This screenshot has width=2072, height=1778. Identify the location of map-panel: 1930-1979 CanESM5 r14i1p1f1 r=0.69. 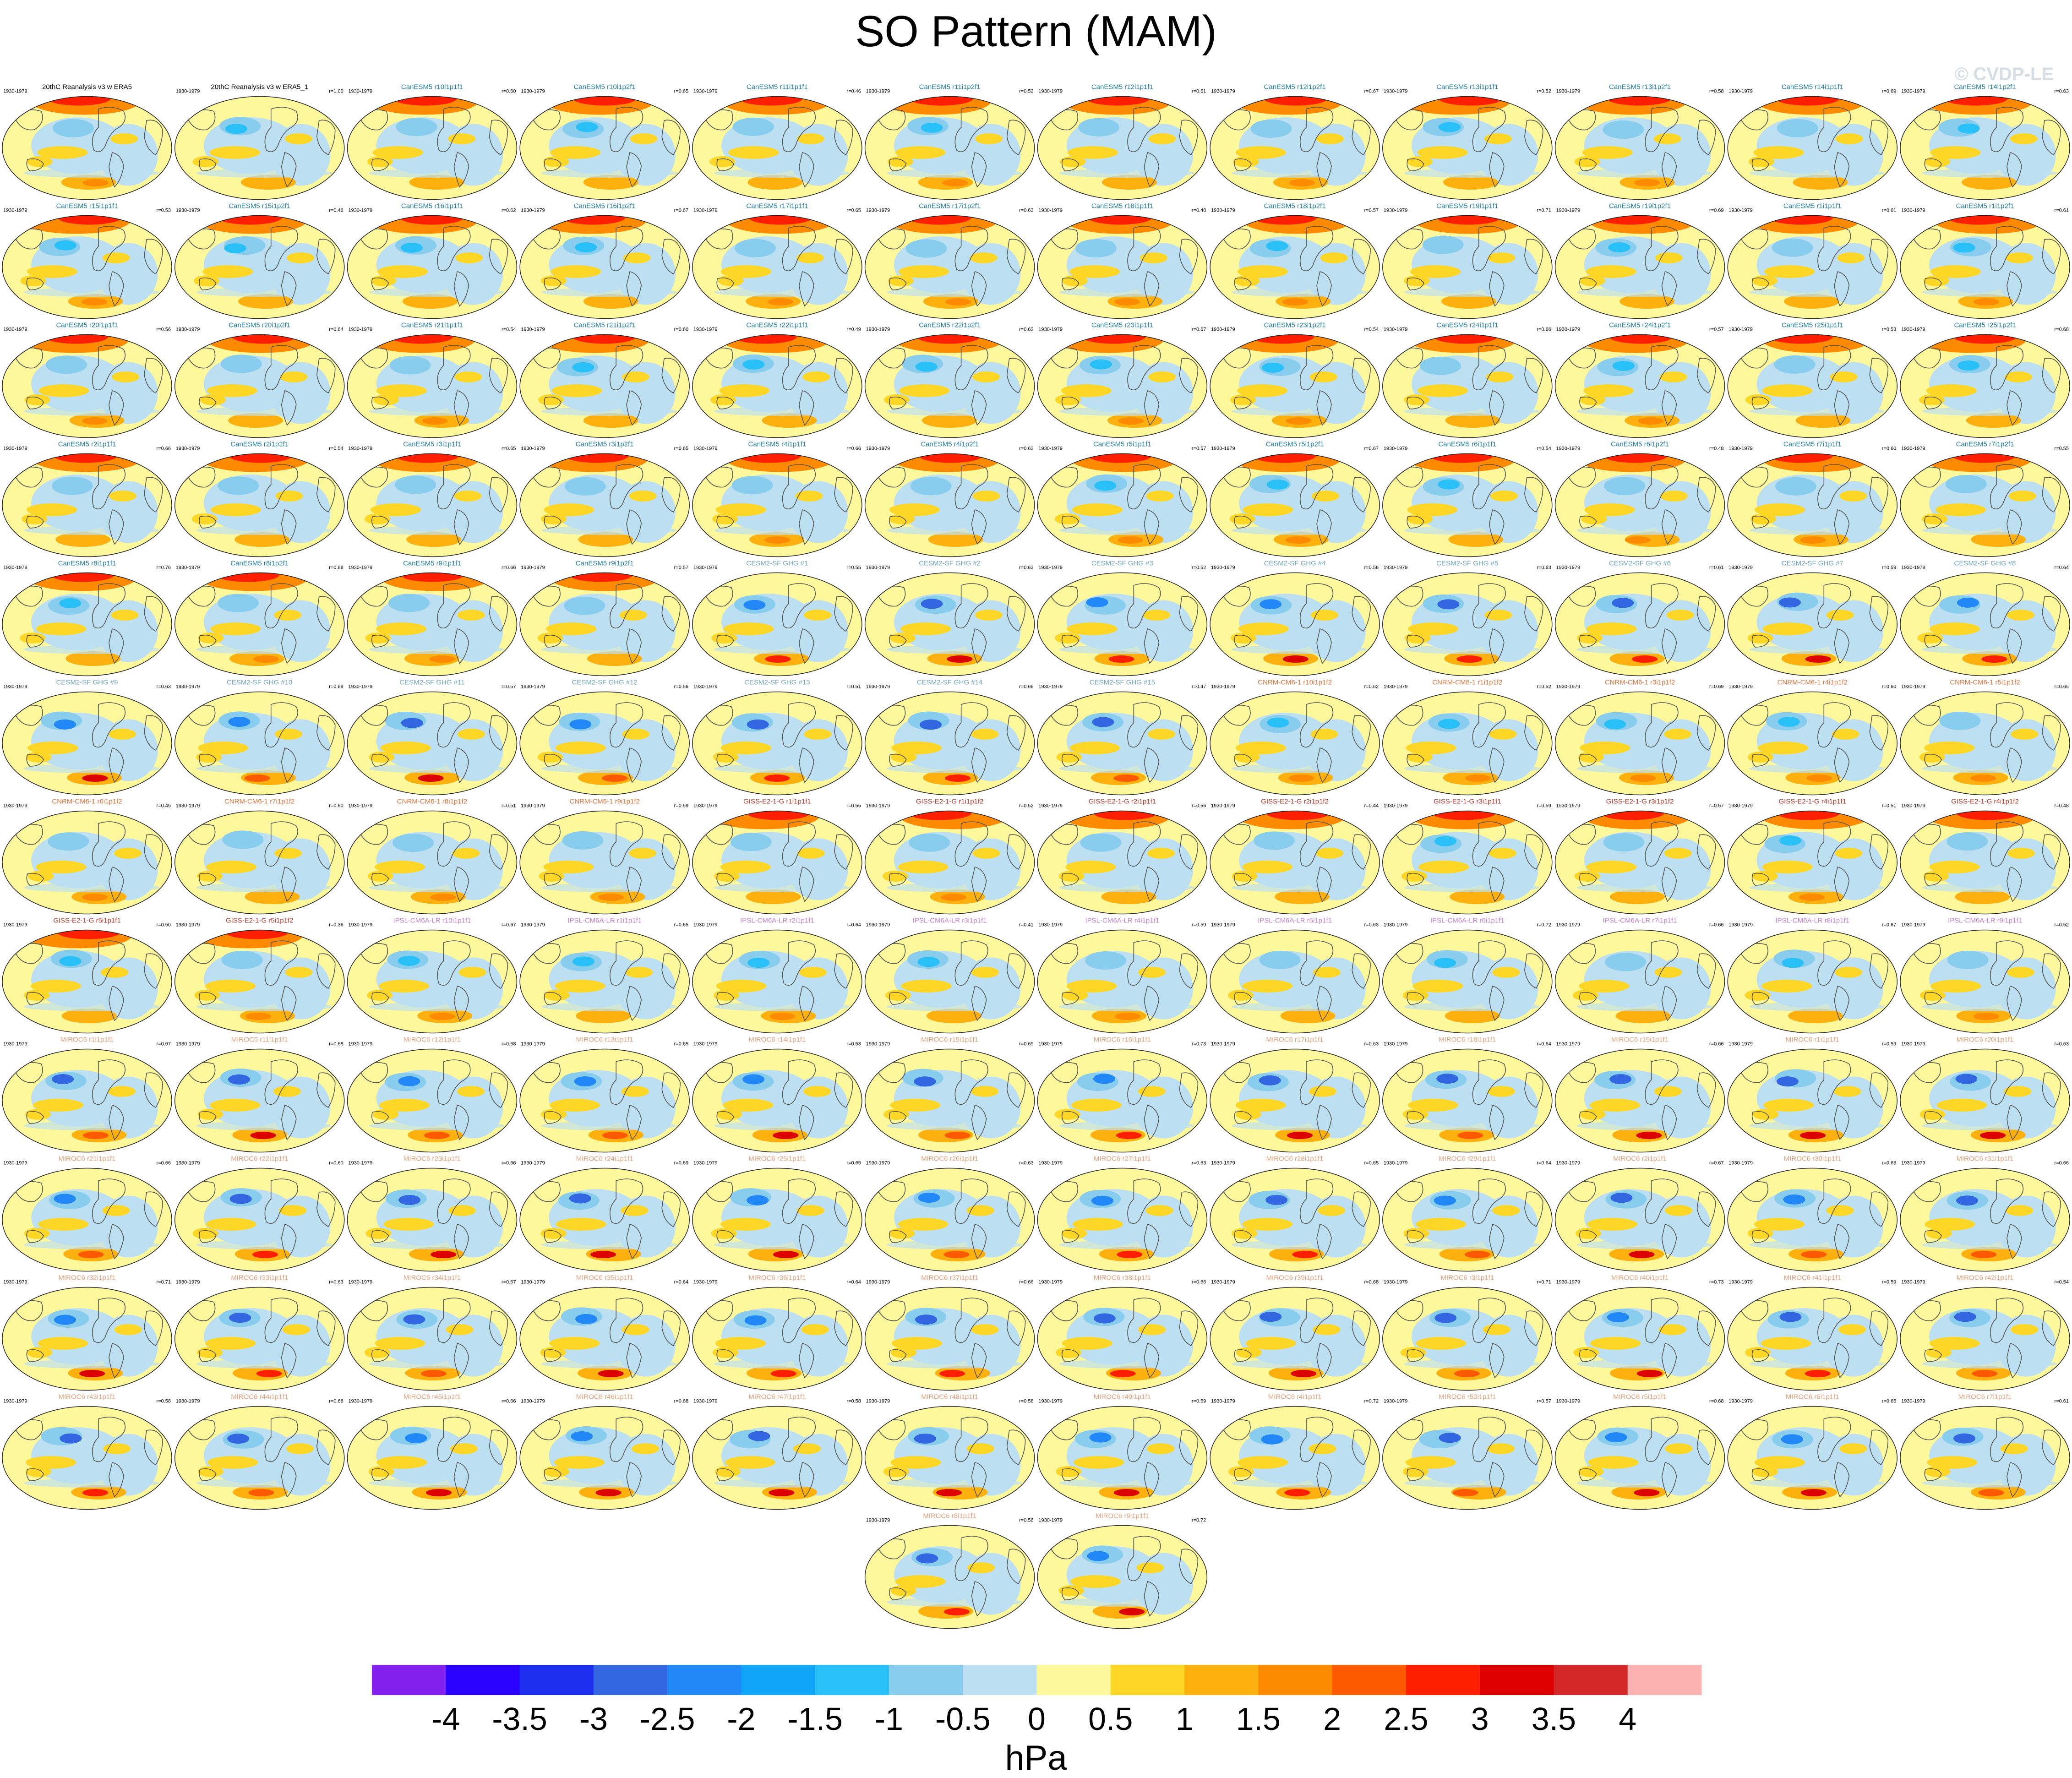
(1813, 141).